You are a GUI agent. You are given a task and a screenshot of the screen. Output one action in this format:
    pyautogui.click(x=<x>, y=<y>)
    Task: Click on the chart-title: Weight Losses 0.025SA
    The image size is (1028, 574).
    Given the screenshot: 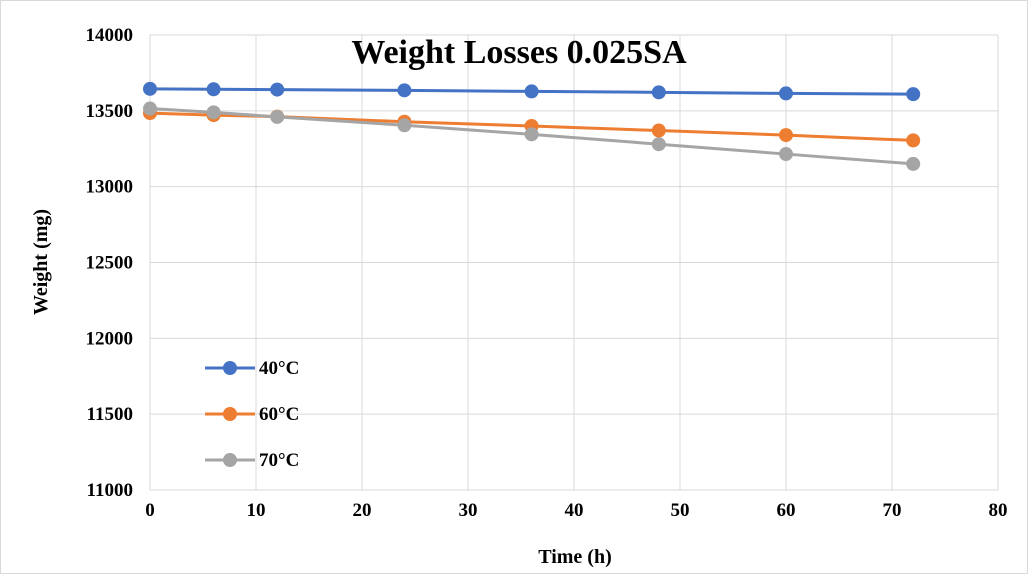 What is the action you would take?
    pyautogui.click(x=519, y=52)
    